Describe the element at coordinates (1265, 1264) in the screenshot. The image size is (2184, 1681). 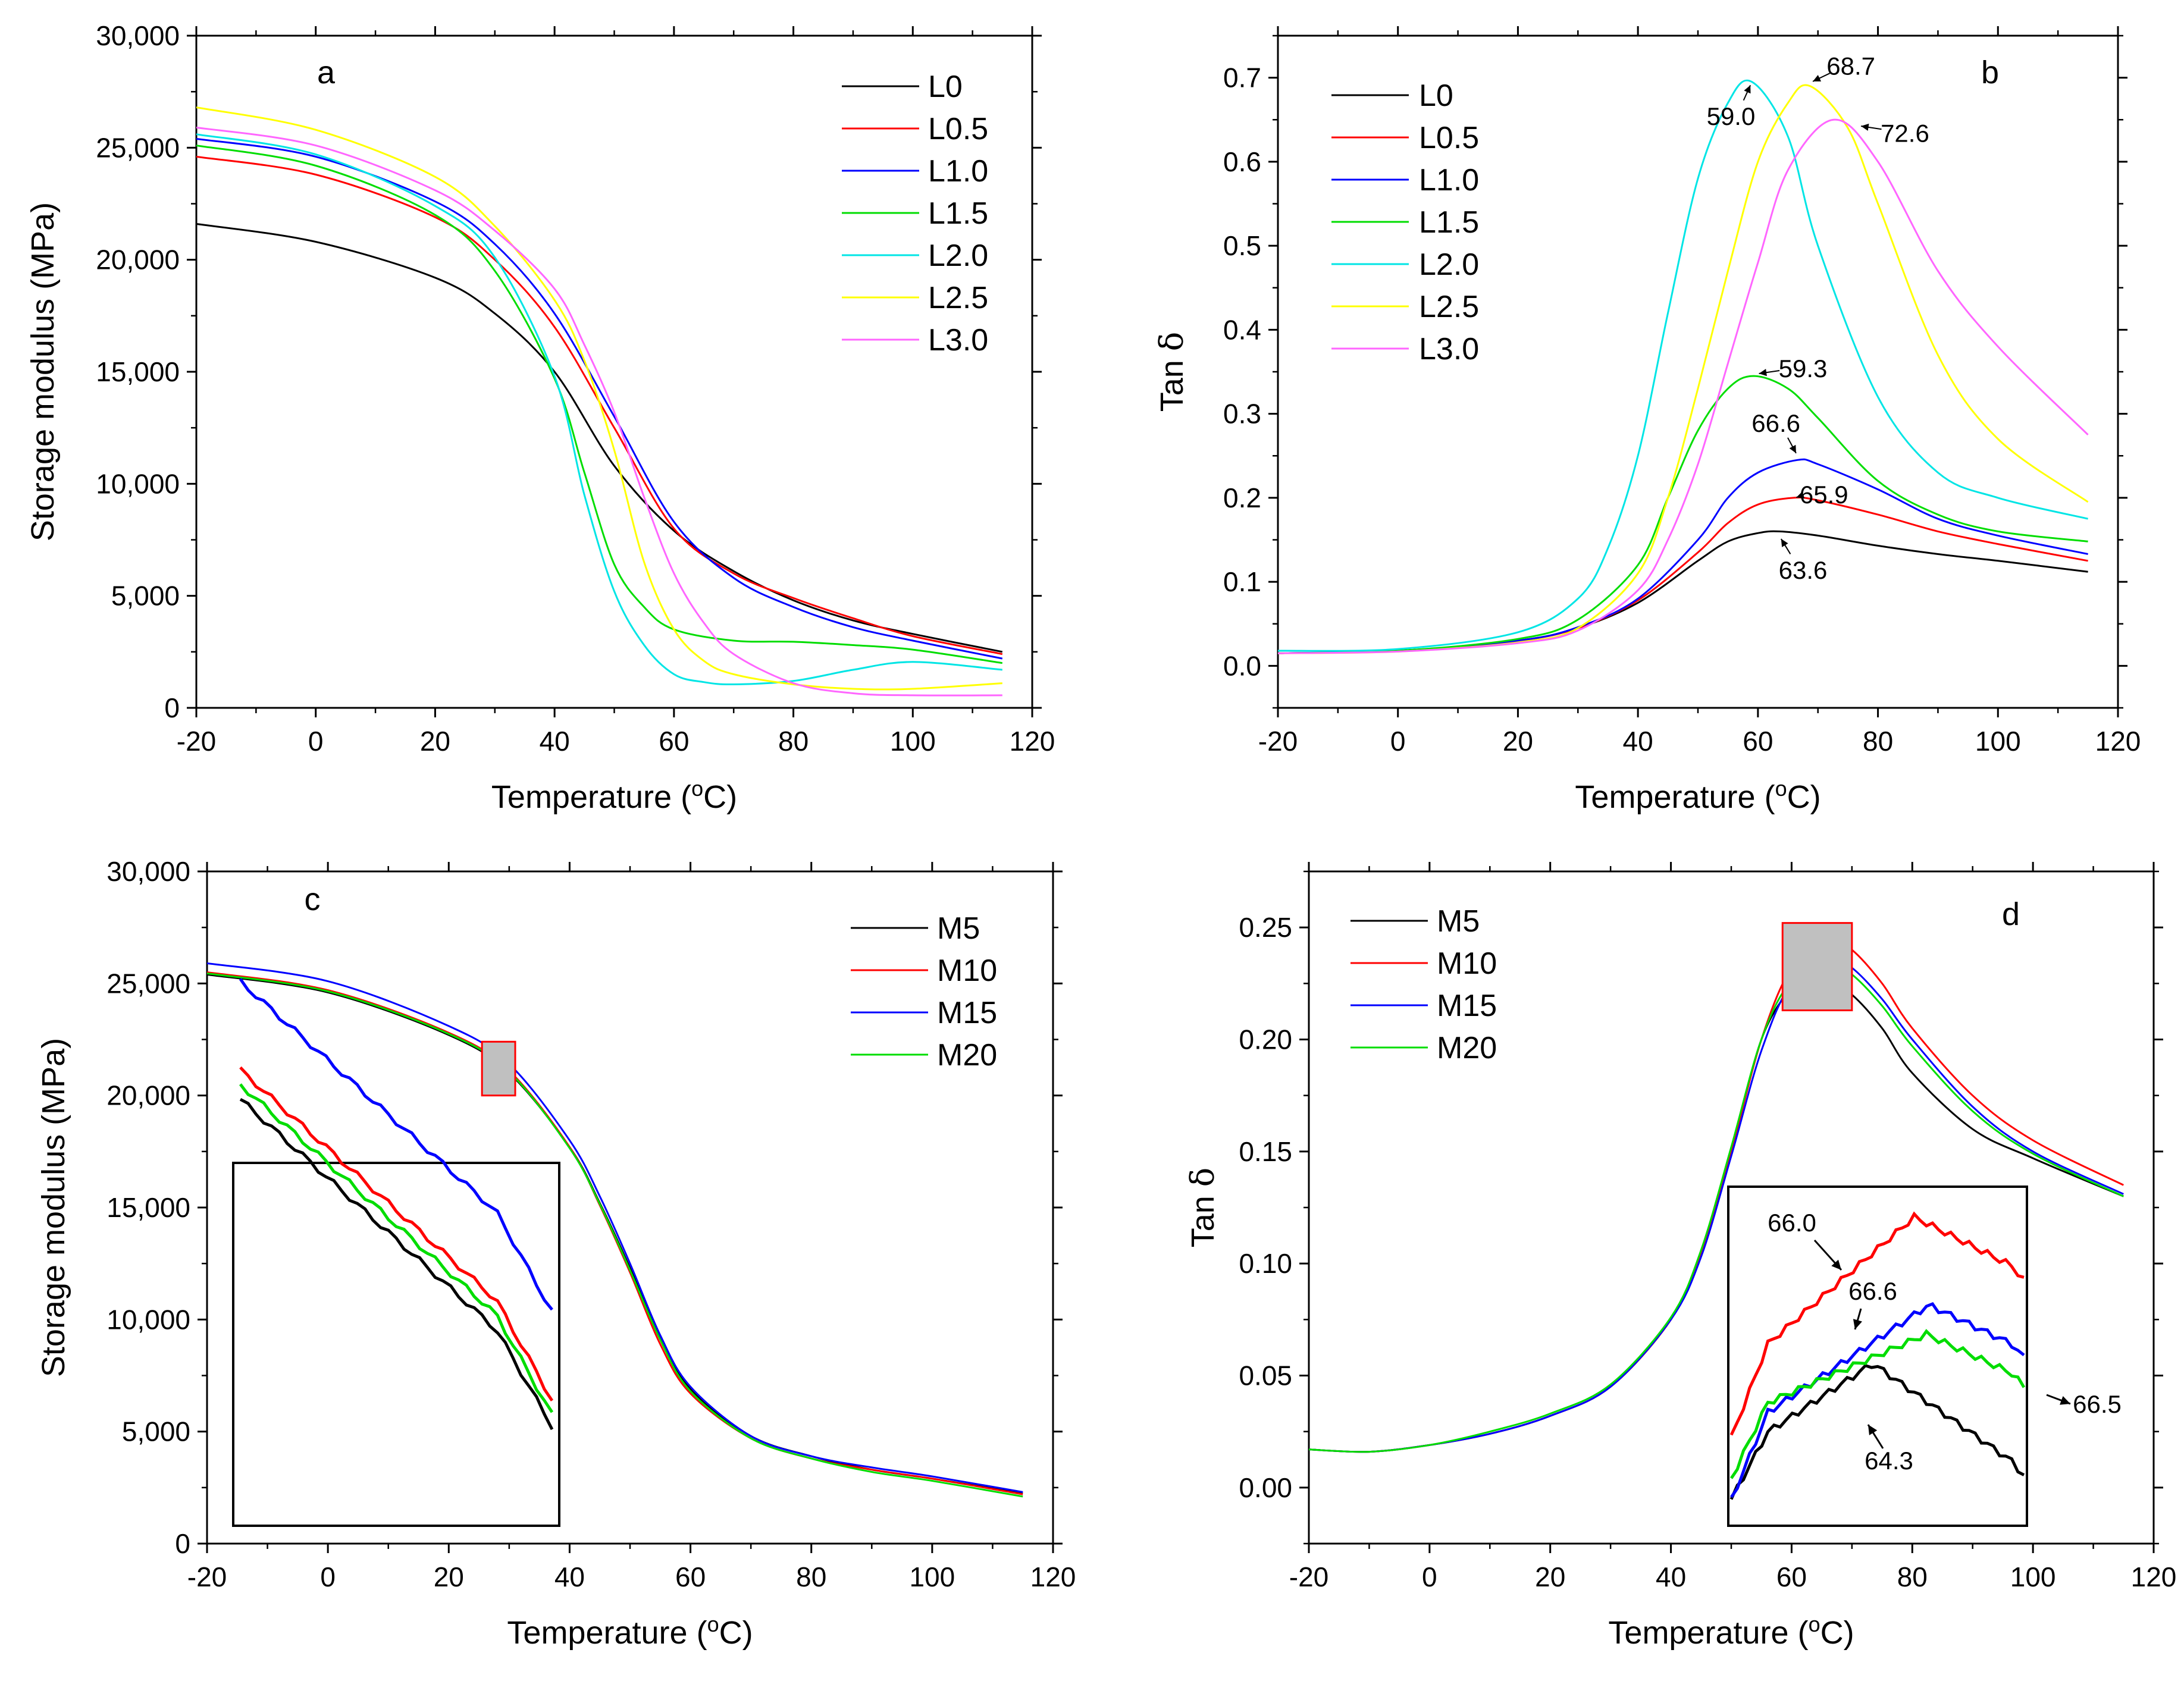
I see `y-tick-label: 0.10` at that location.